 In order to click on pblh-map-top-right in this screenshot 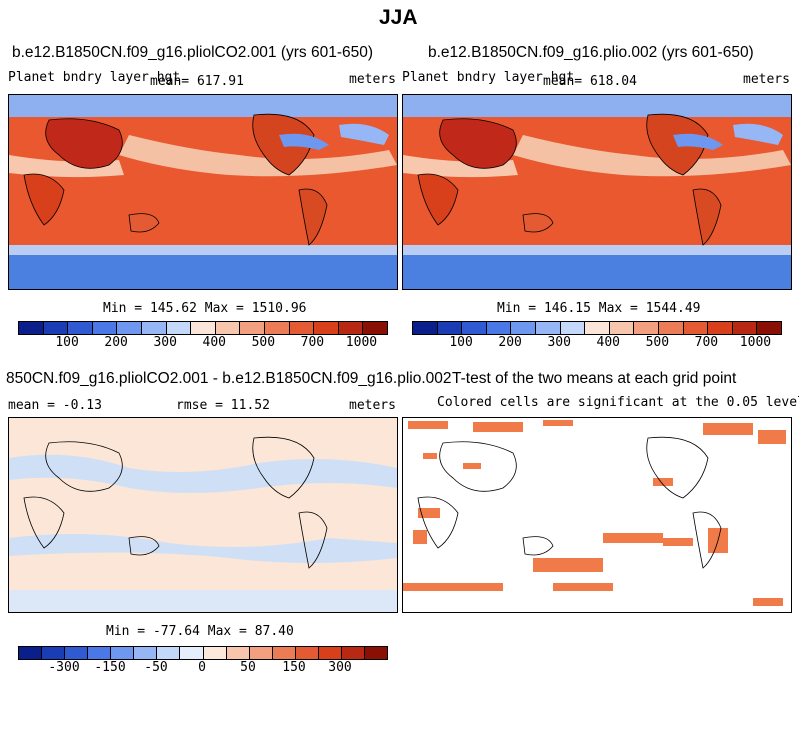, I will do `click(597, 192)`.